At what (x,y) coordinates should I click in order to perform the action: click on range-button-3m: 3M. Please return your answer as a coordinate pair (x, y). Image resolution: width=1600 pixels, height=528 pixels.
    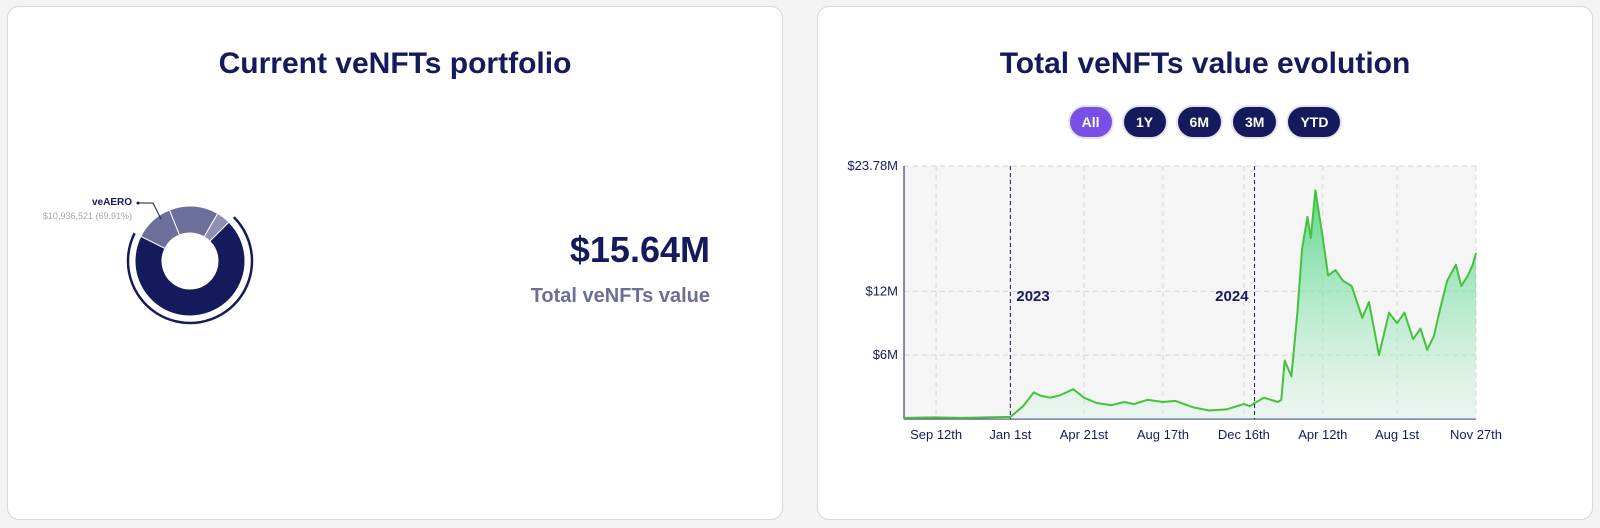
    Looking at the image, I should click on (1255, 122).